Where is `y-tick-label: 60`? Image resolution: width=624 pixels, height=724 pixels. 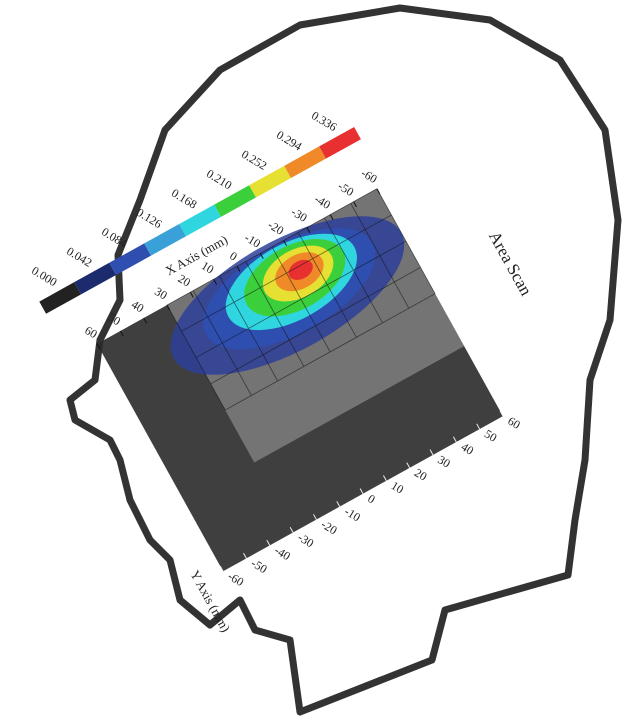
y-tick-label: 60 is located at coordinates (513, 423).